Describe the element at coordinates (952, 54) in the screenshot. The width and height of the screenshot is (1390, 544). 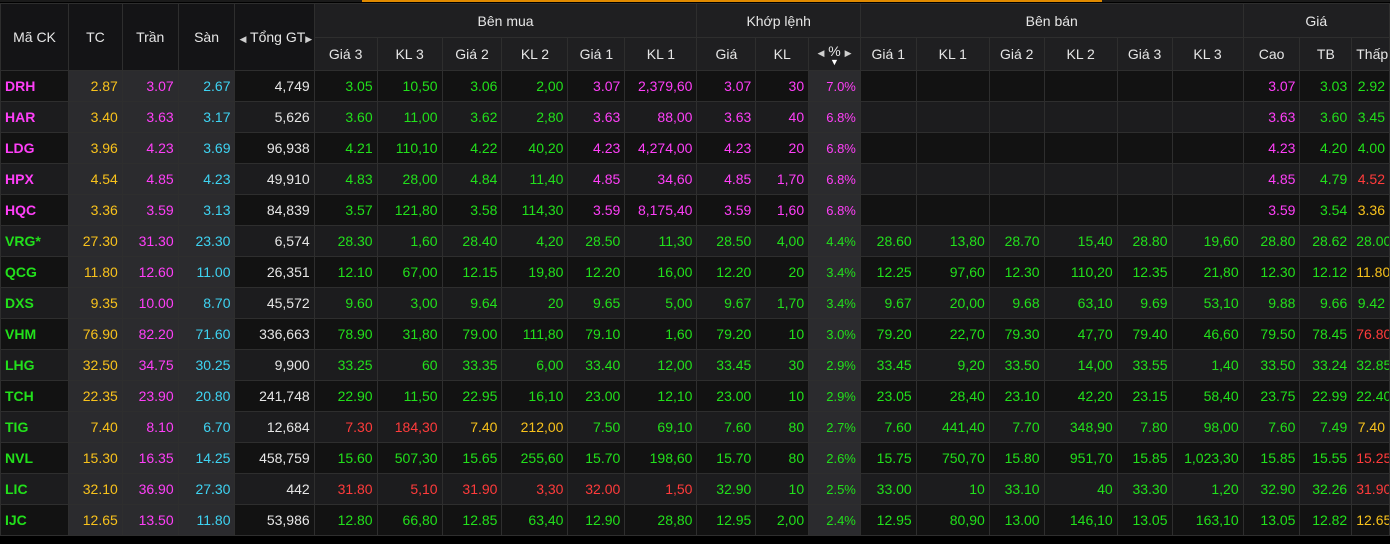
I see `header-ask-vol-1: KL 1` at that location.